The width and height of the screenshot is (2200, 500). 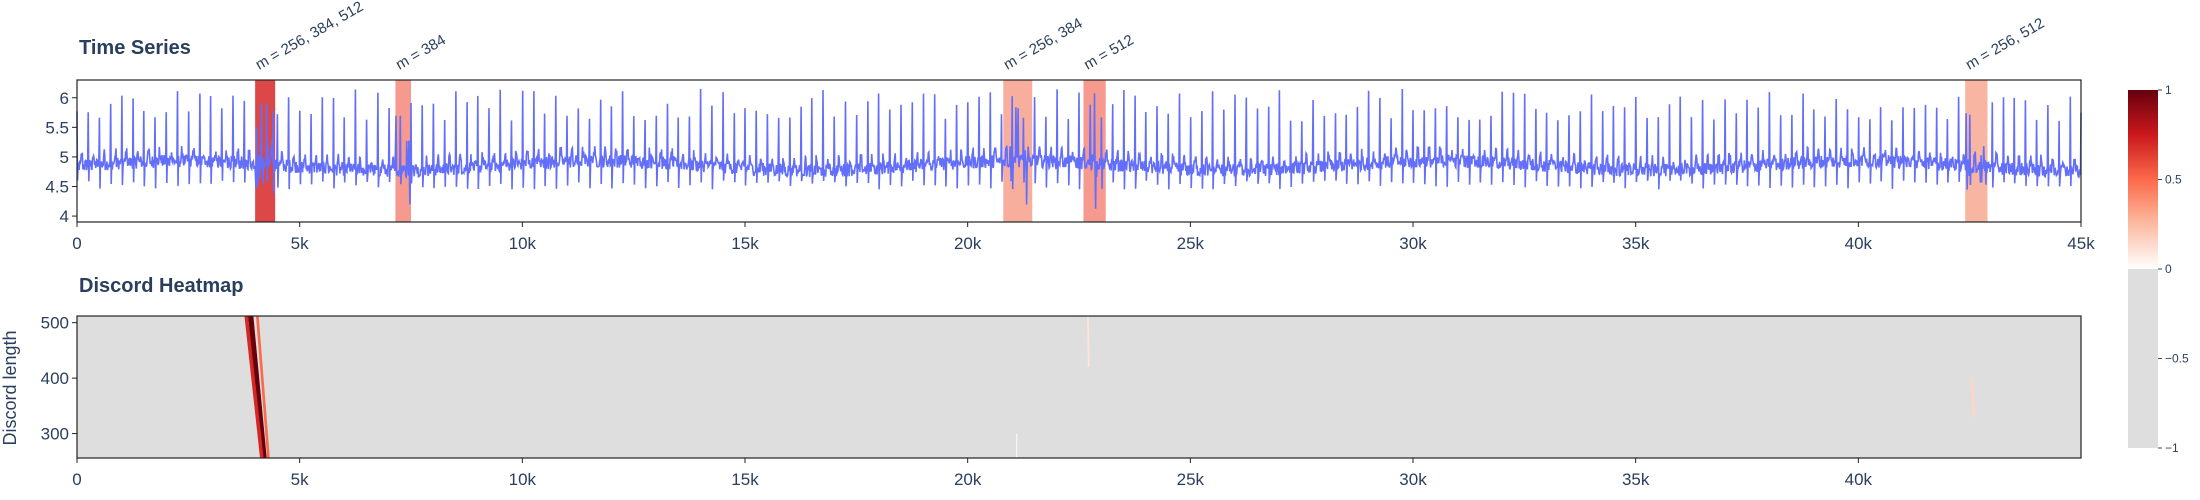 I want to click on y-tick-label: 4.5, so click(x=57, y=187).